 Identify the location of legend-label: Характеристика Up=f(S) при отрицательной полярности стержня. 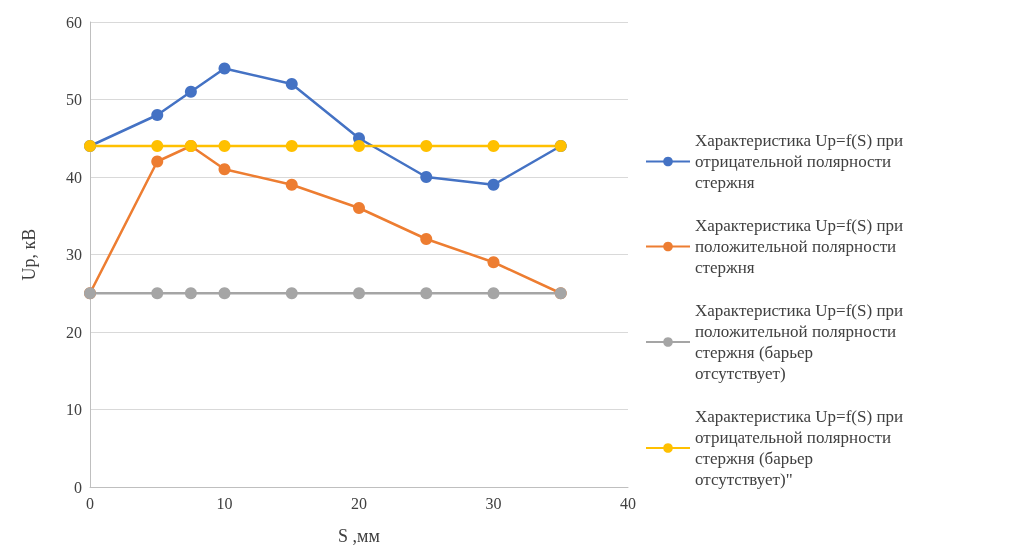
(799, 161).